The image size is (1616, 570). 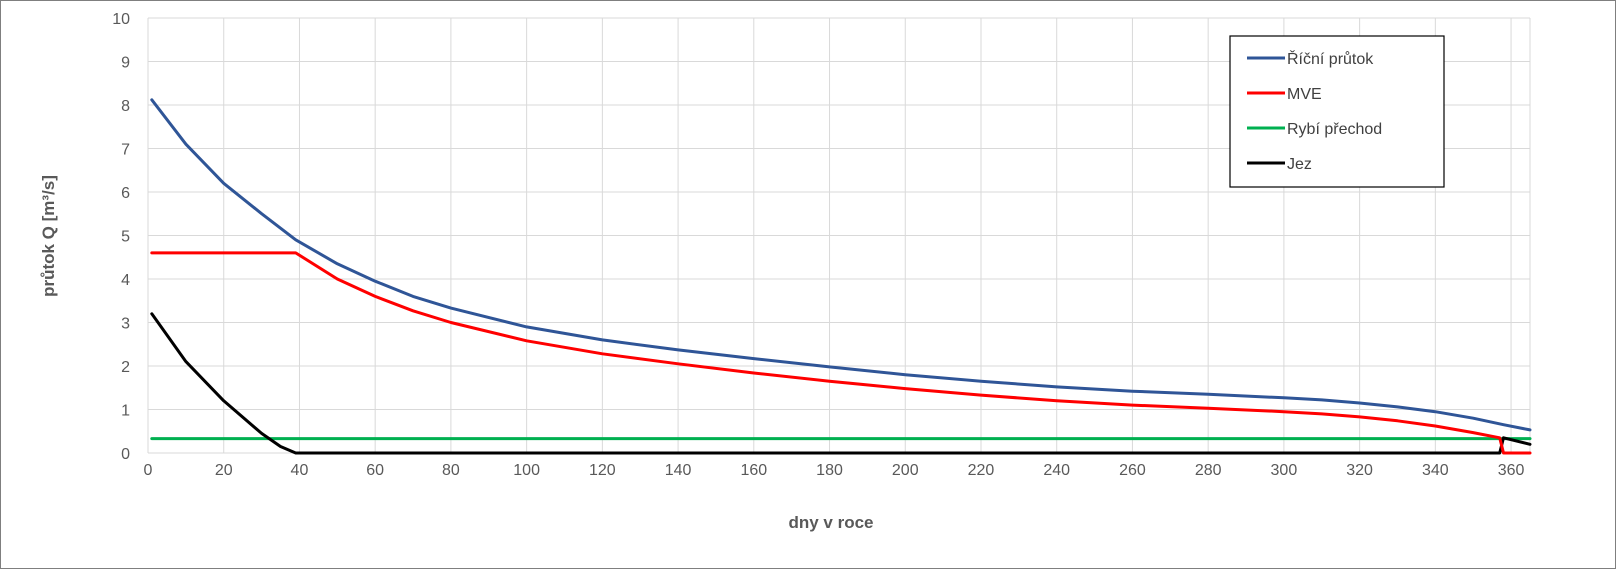 I want to click on y-tick-label: 2, so click(x=125, y=367).